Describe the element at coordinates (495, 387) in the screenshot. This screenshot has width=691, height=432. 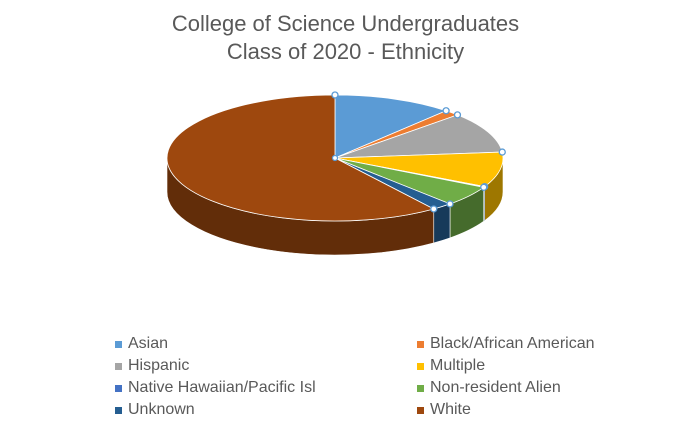
I see `legend-label: Non-resident Alien` at that location.